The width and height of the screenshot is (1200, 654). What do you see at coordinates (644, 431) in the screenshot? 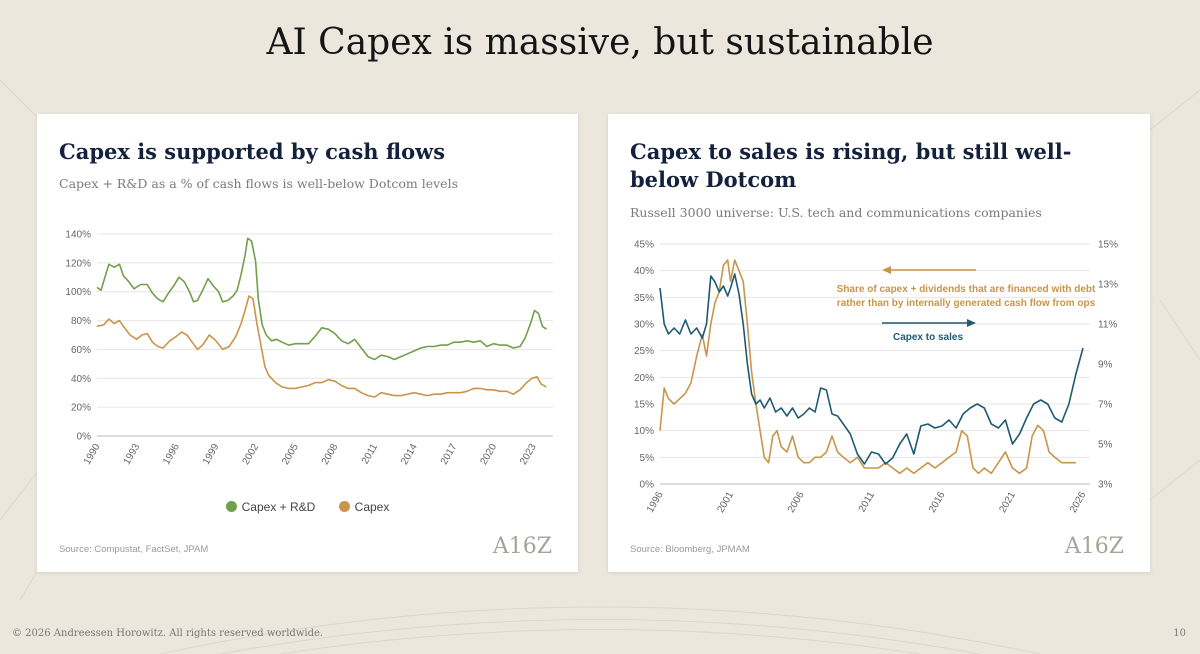
I see `right-y-left-tick-label: 10%` at bounding box center [644, 431].